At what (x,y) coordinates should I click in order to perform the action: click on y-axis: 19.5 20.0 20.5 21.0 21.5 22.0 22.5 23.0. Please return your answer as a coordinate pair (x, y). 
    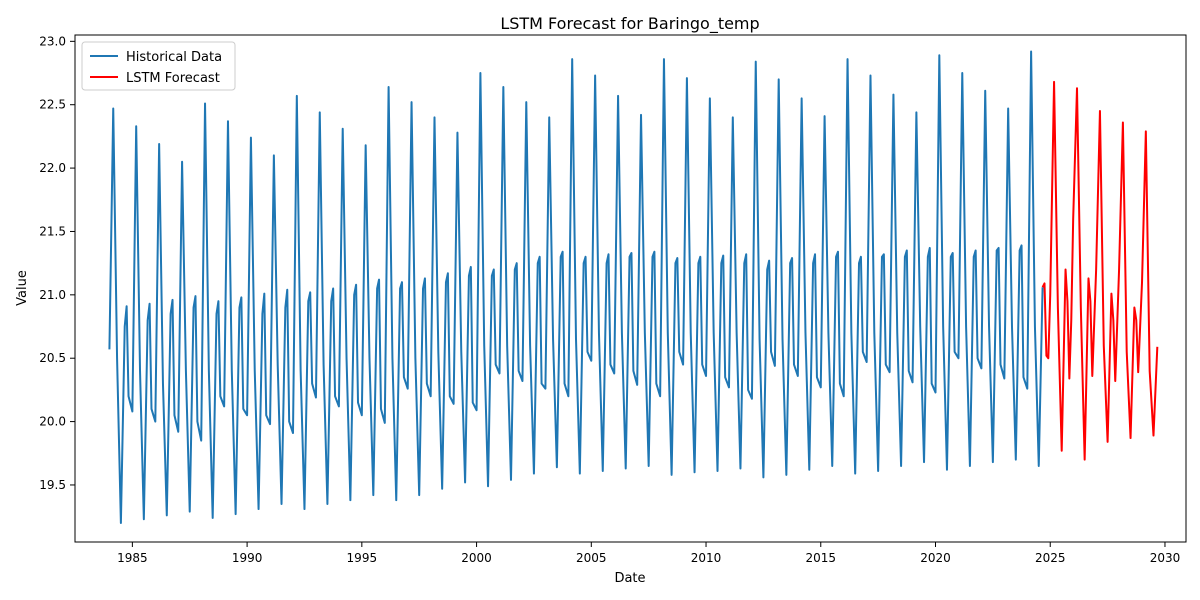
    Looking at the image, I should click on (57, 263).